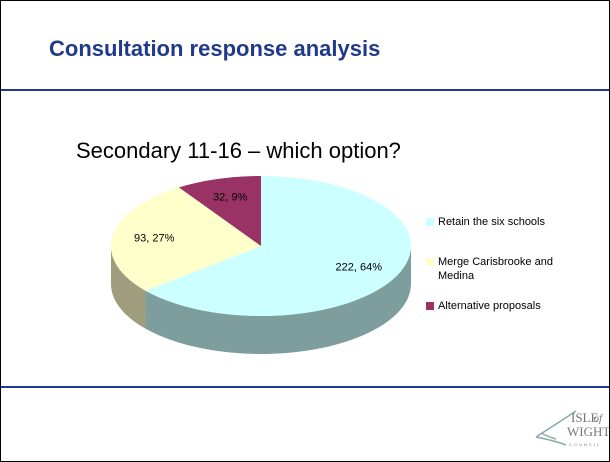  I want to click on chart-title: Secondary 11-16 – which option?, so click(238, 150).